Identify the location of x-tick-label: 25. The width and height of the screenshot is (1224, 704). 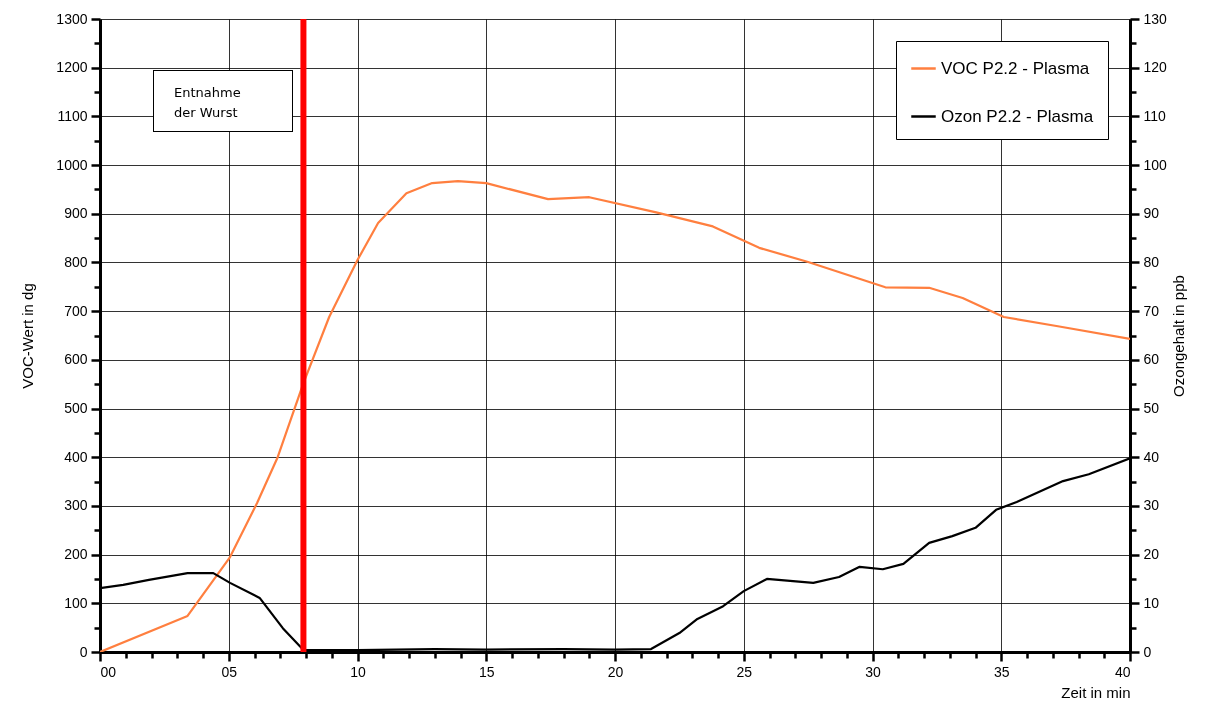
(744, 671).